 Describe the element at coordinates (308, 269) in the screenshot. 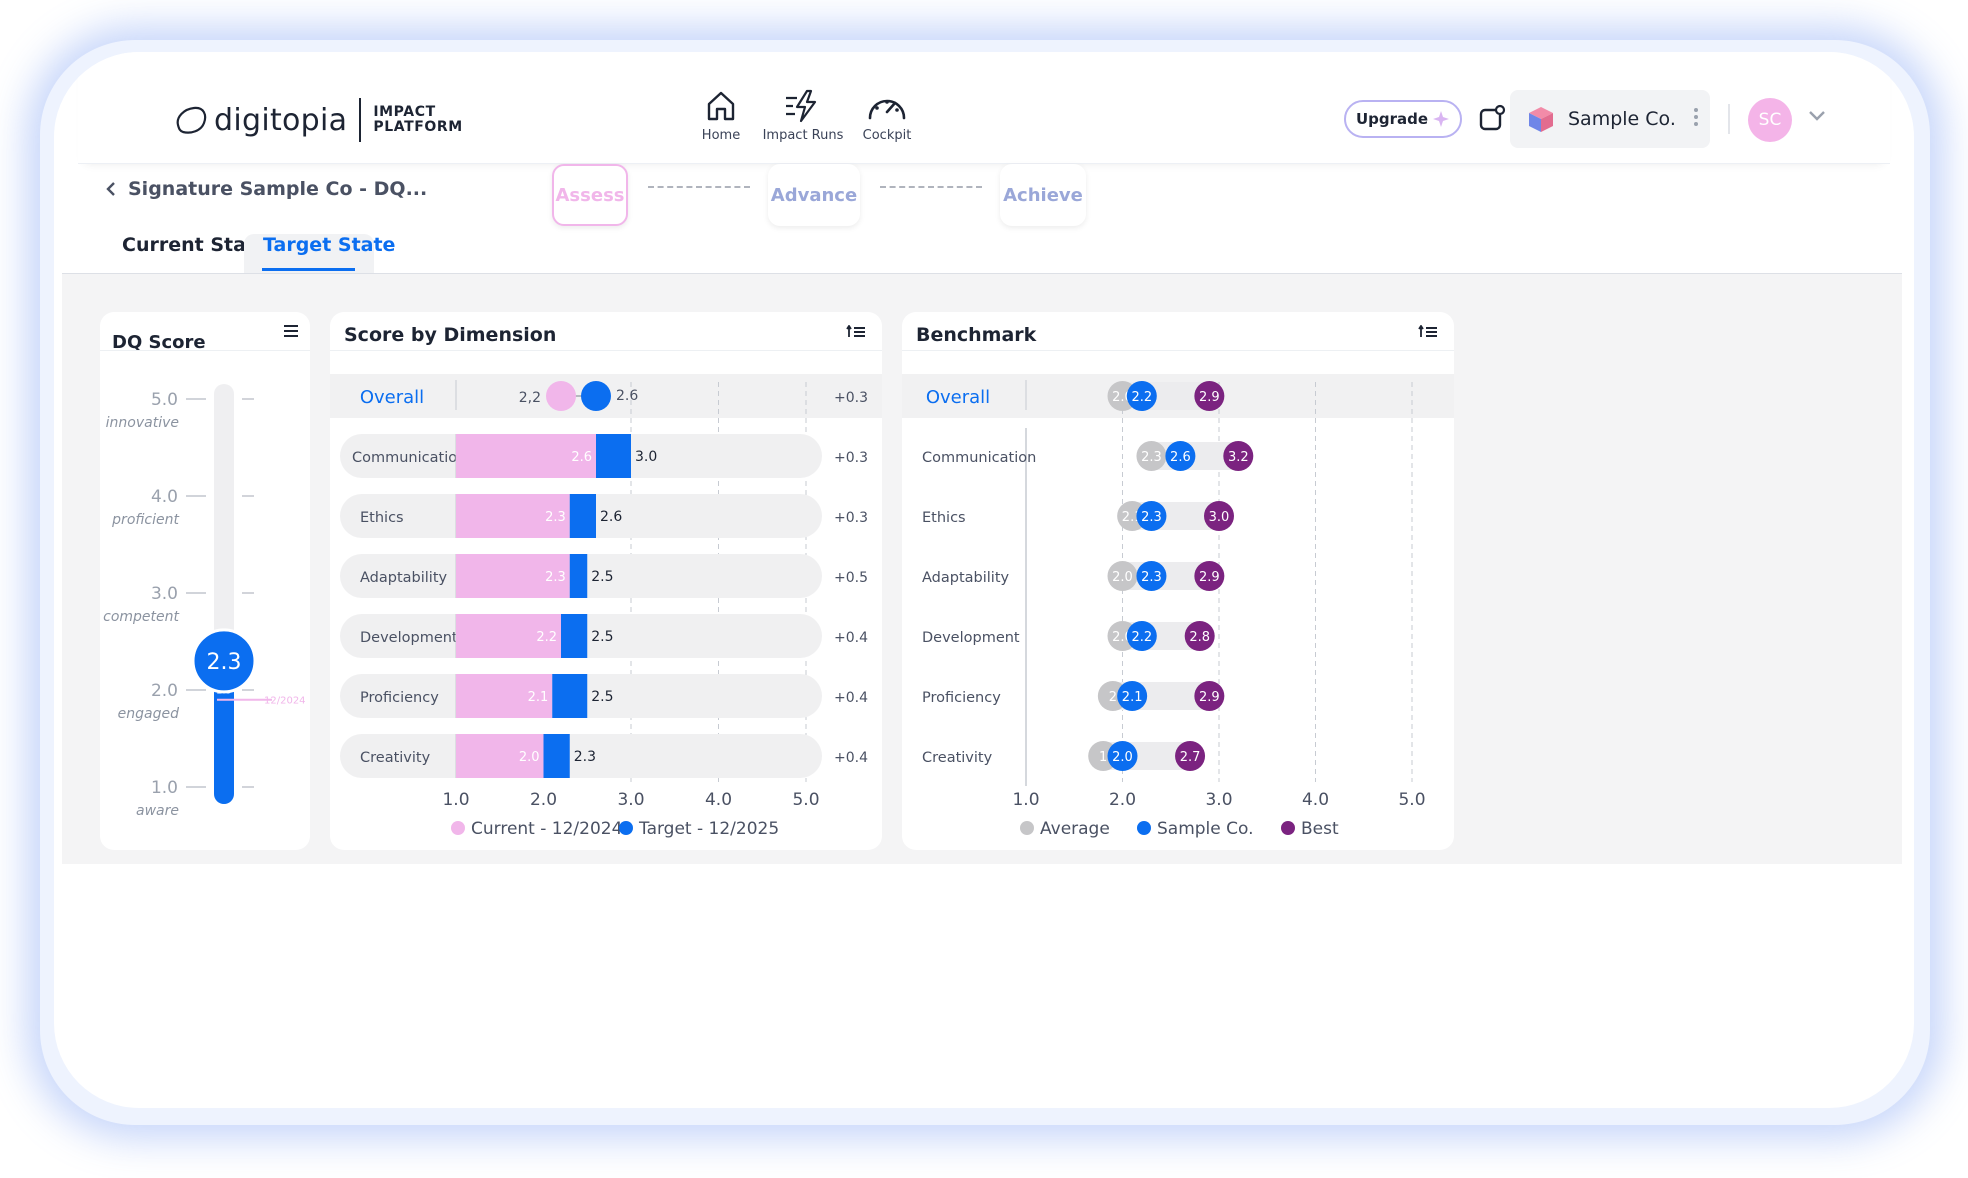

I see `tab-active-underline` at that location.